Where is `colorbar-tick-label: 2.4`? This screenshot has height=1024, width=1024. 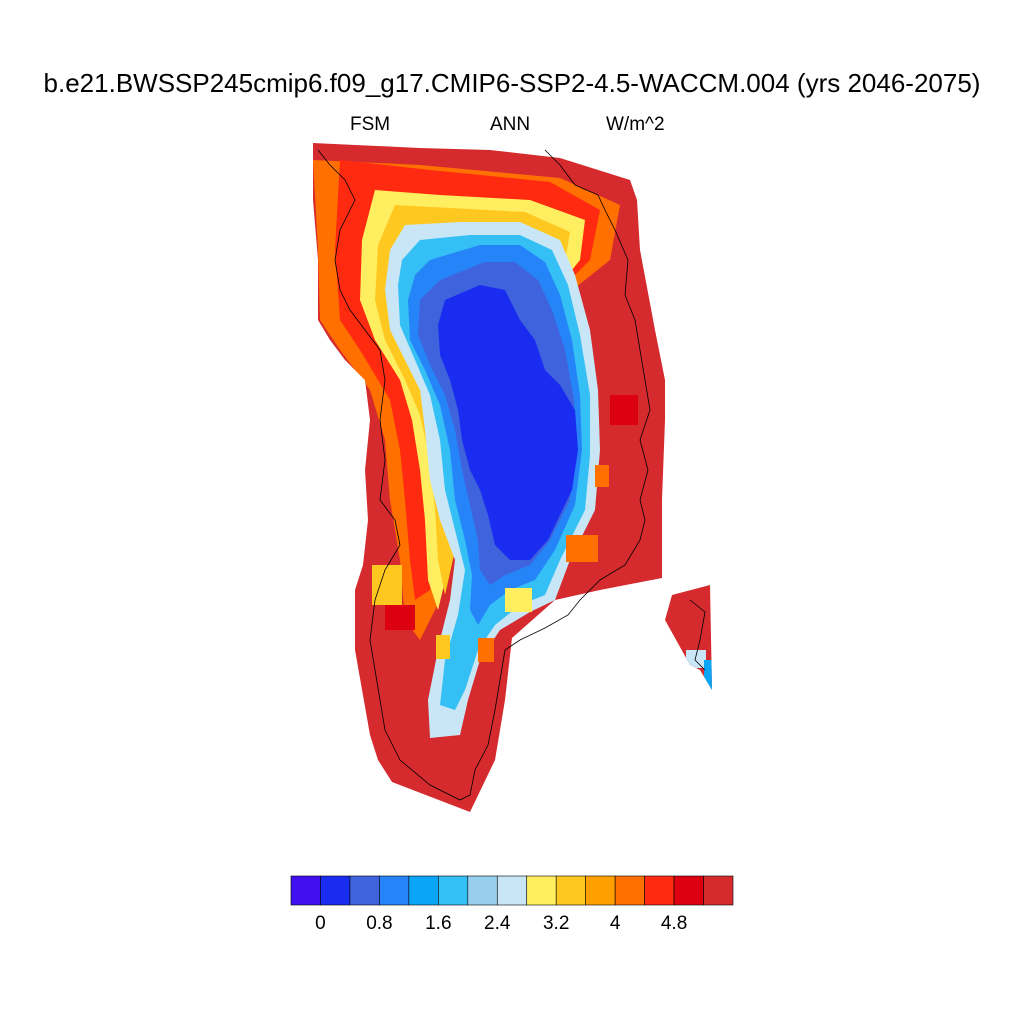 colorbar-tick-label: 2.4 is located at coordinates (497, 923).